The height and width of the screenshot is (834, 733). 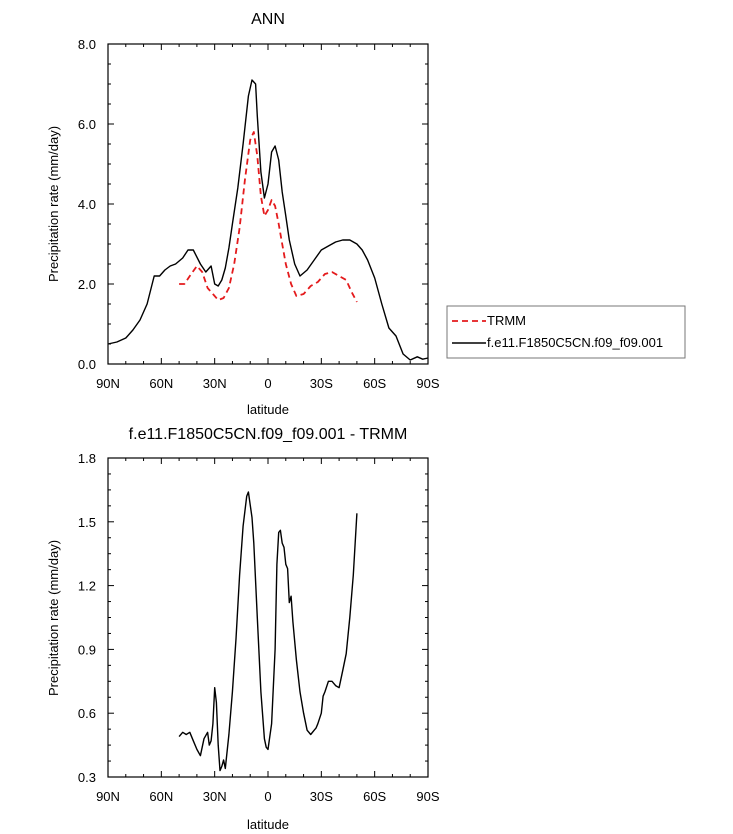 What do you see at coordinates (108, 796) in the screenshot?
I see `x-tick-label-bottom: 90N` at bounding box center [108, 796].